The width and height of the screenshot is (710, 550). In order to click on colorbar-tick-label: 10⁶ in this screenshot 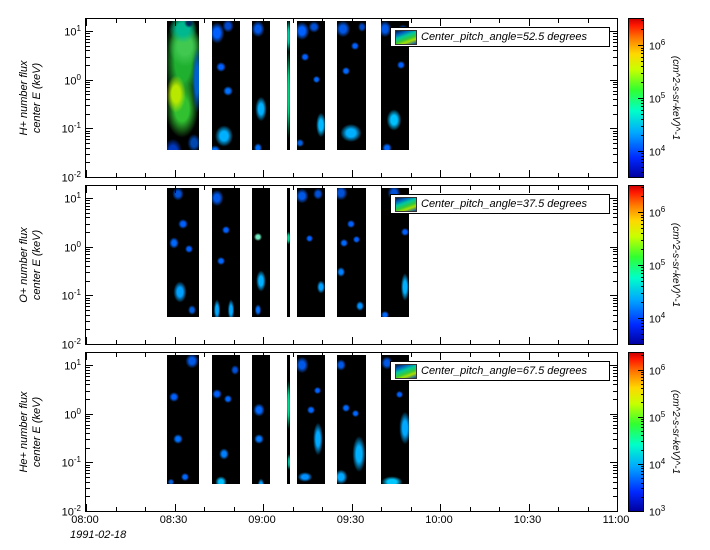, I will do `click(657, 45)`.